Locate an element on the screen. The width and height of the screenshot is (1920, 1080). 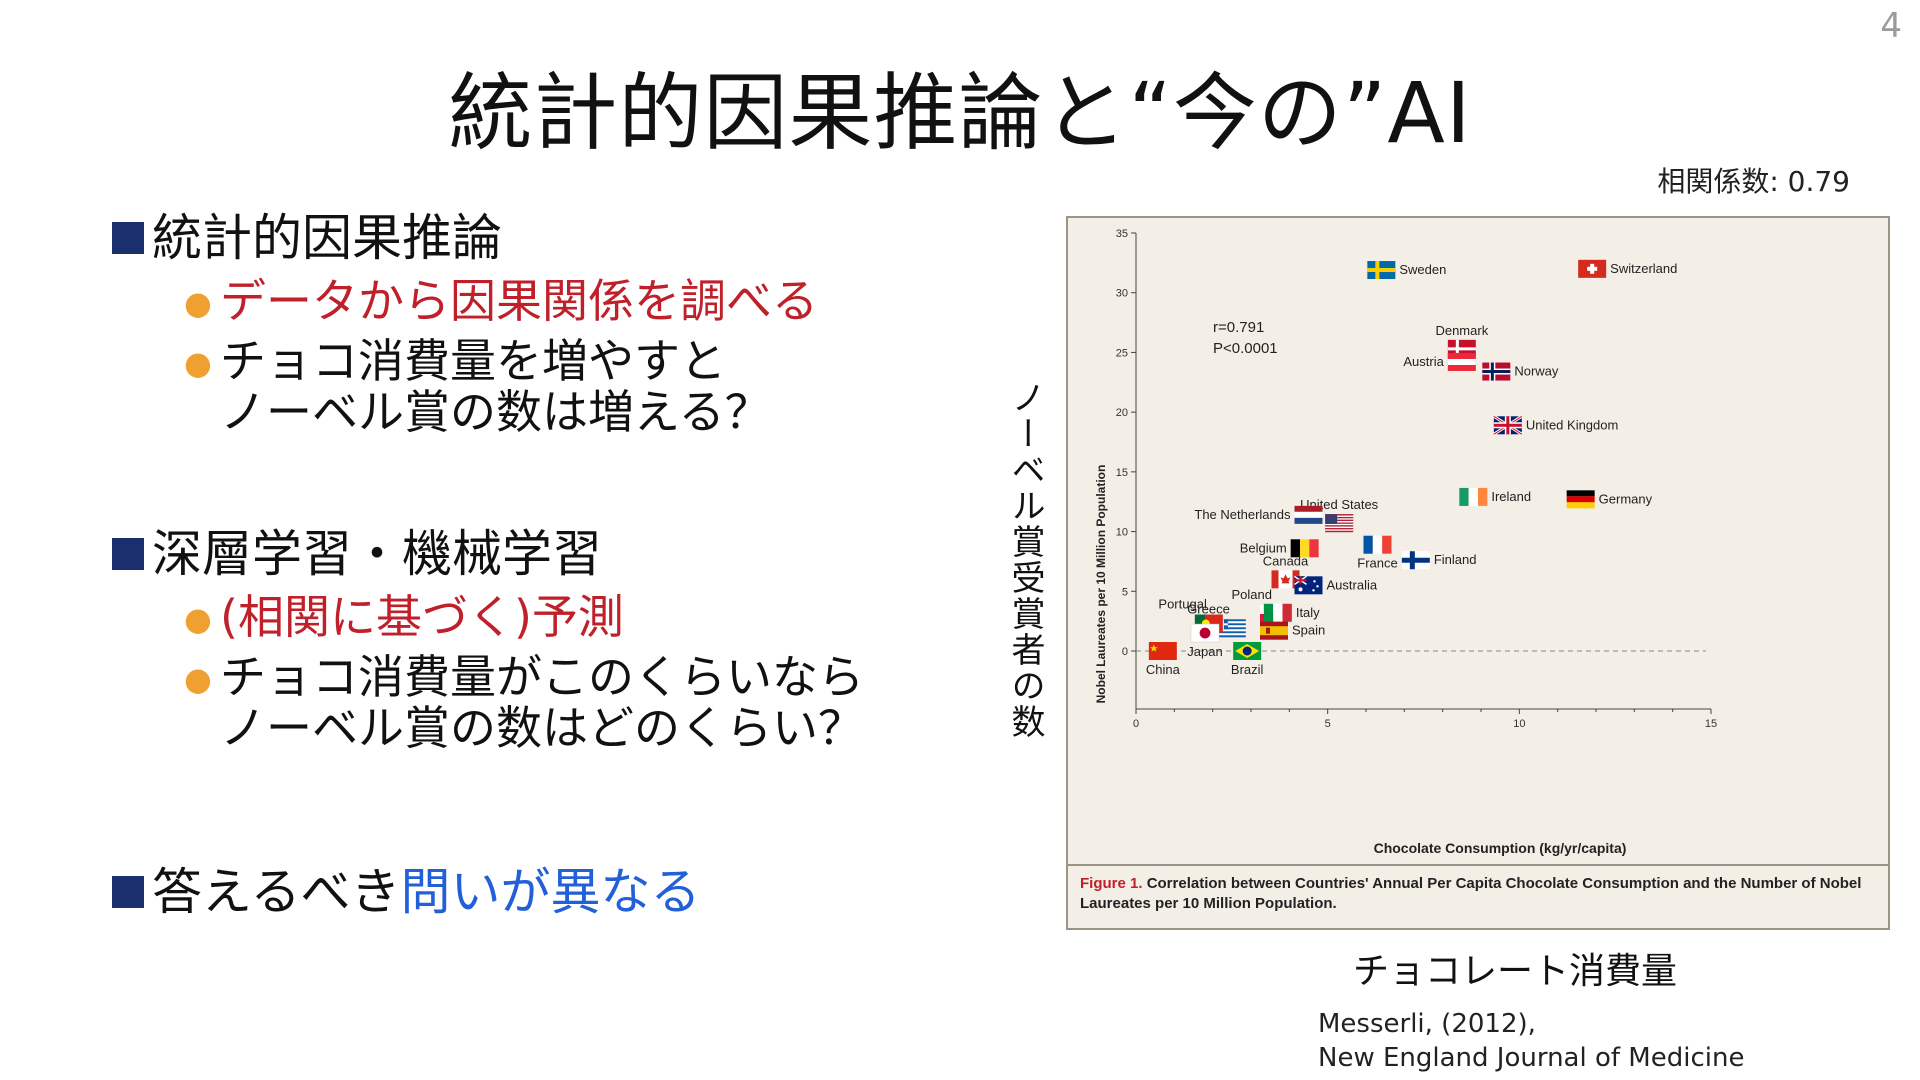
point-label-norway: Norway is located at coordinates (1536, 371).